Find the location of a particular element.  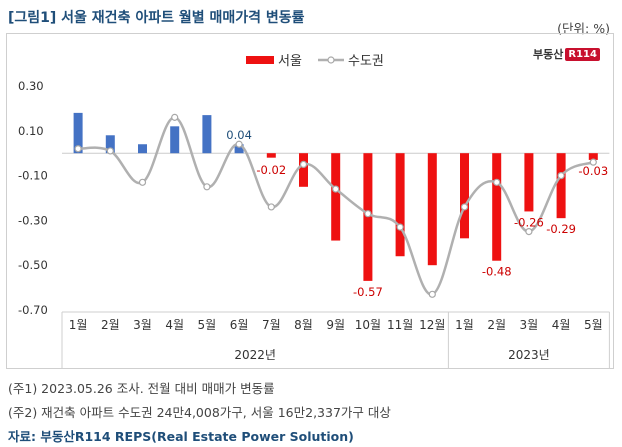

page-title: [그림1] 서울 재건축 아파트 월별 매매가격 변동률 is located at coordinates (156, 18).